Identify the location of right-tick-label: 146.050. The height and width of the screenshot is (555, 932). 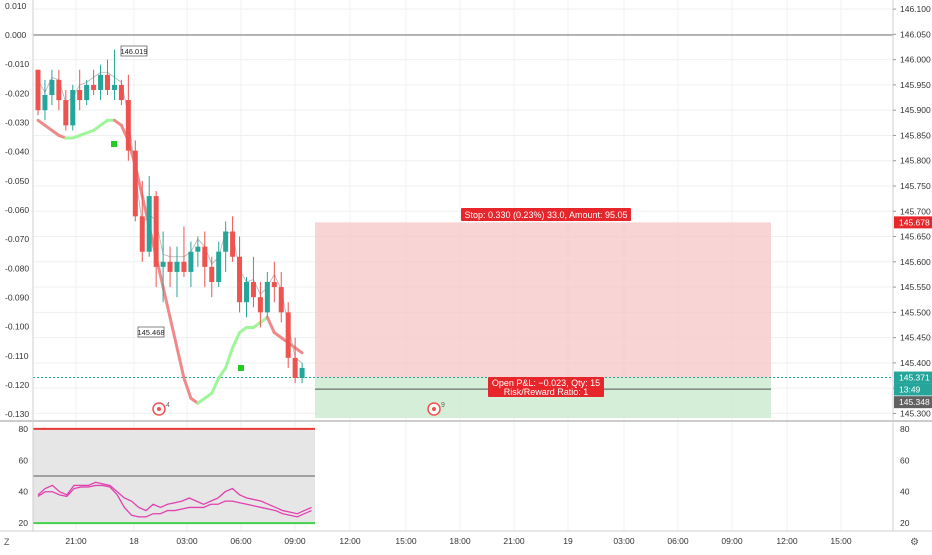
(915, 34).